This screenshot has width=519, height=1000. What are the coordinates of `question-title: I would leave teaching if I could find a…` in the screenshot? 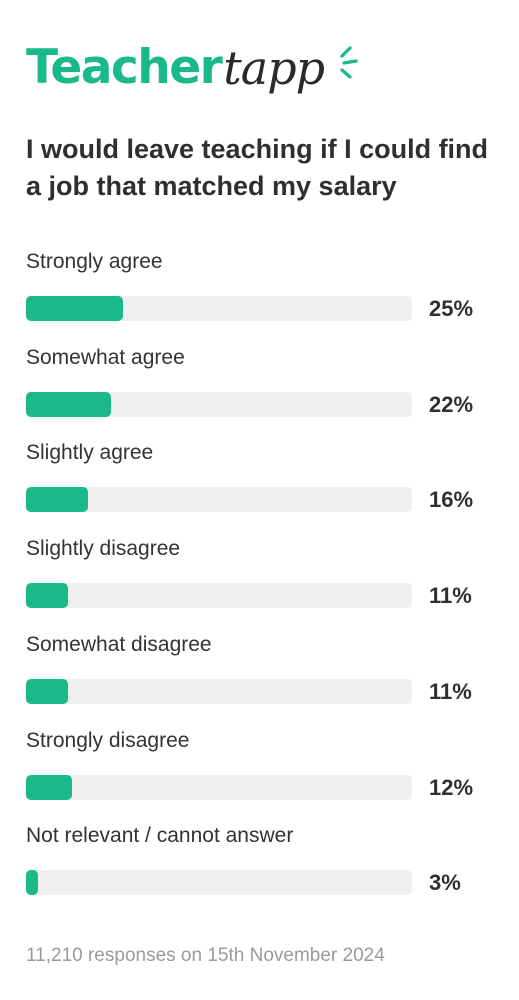 It's located at (257, 167).